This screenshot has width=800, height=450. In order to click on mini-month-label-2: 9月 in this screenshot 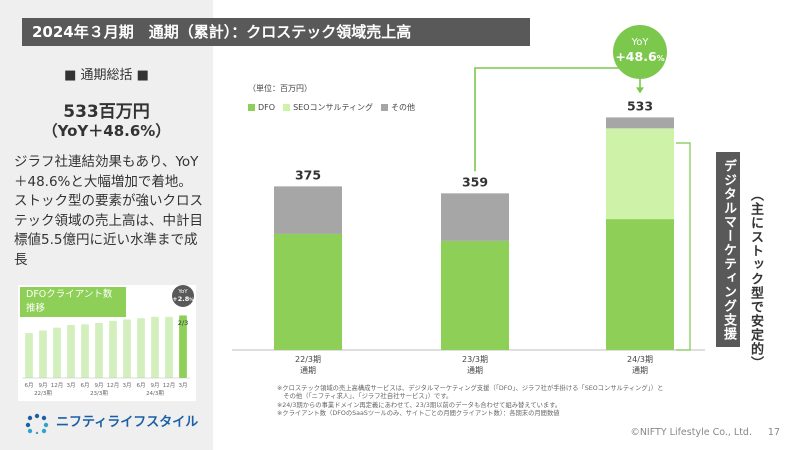, I will do `click(43, 385)`.